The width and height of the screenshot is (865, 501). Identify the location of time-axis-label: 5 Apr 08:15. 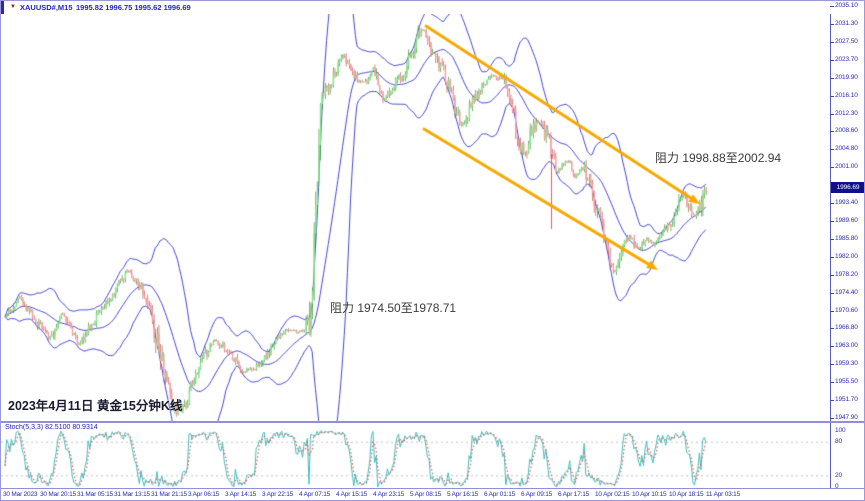
(426, 494).